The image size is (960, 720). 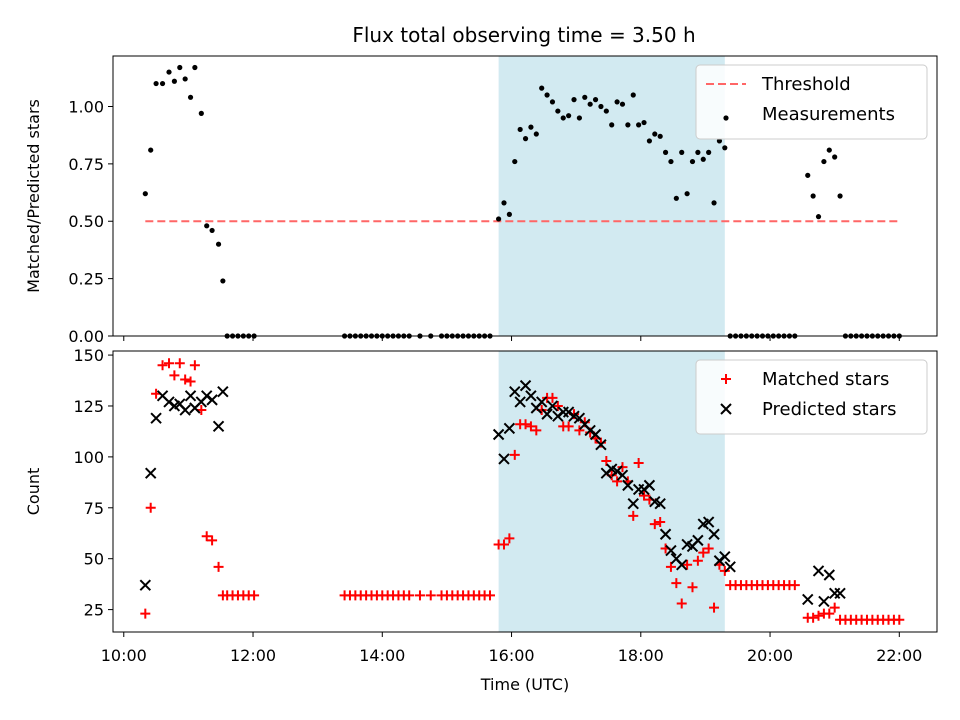 I want to click on legend: Matched stars Predicted stars, so click(x=811, y=397).